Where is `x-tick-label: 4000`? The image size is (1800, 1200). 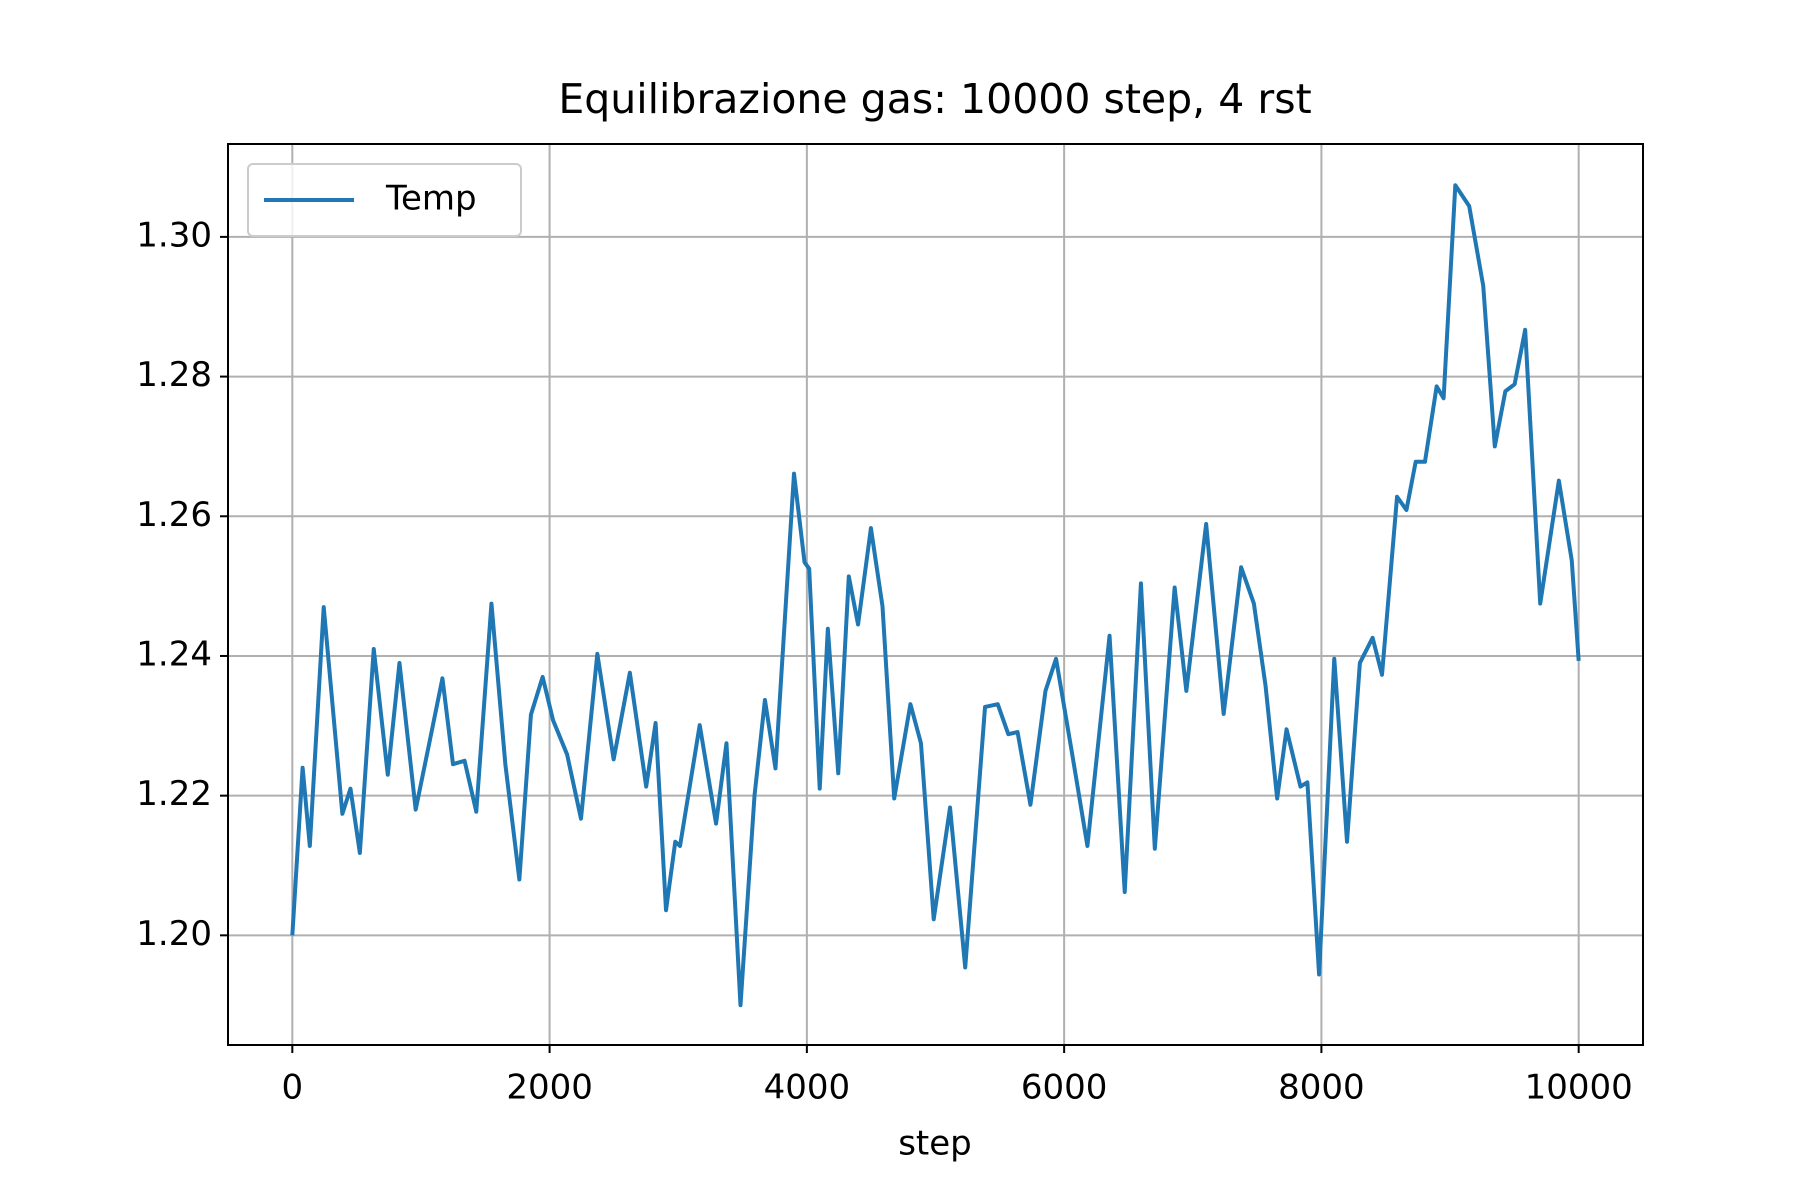
x-tick-label: 4000 is located at coordinates (807, 1088).